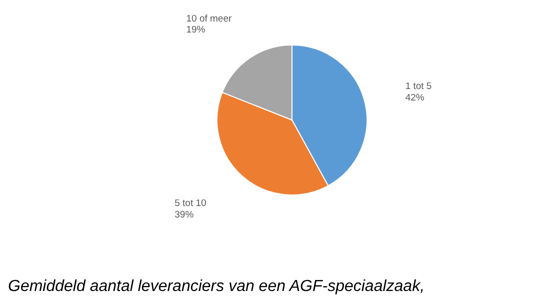  I want to click on data-label: 39%, so click(184, 214).